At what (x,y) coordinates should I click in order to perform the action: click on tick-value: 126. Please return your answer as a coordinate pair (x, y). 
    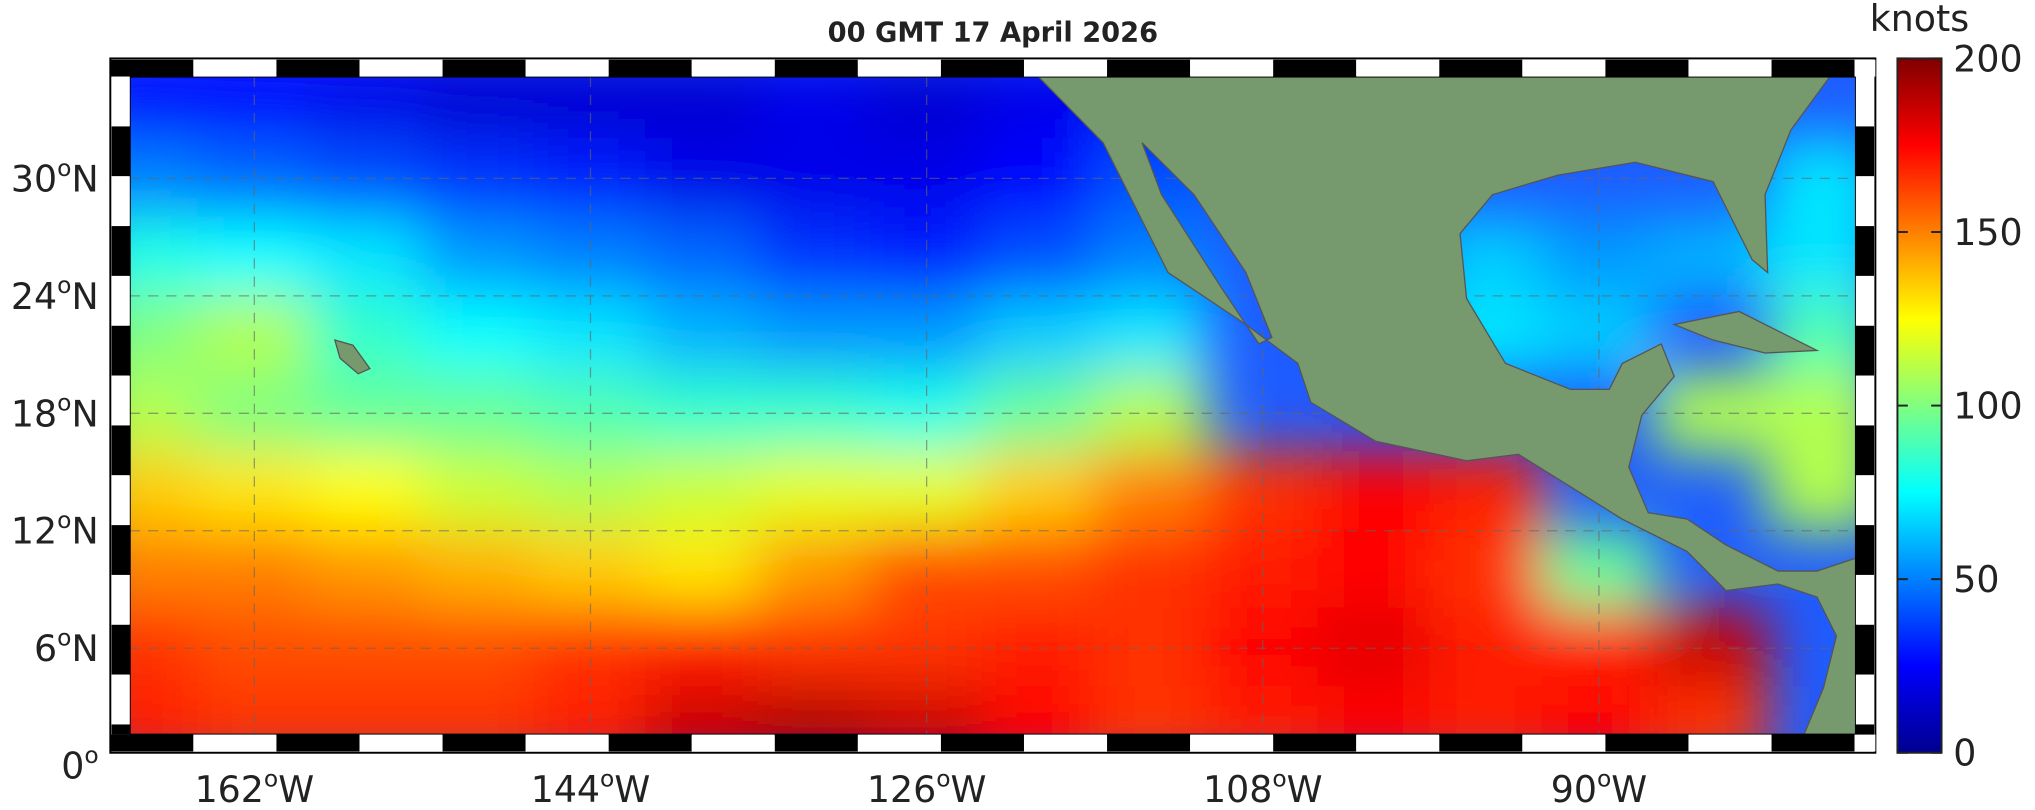
    Looking at the image, I should click on (901, 789).